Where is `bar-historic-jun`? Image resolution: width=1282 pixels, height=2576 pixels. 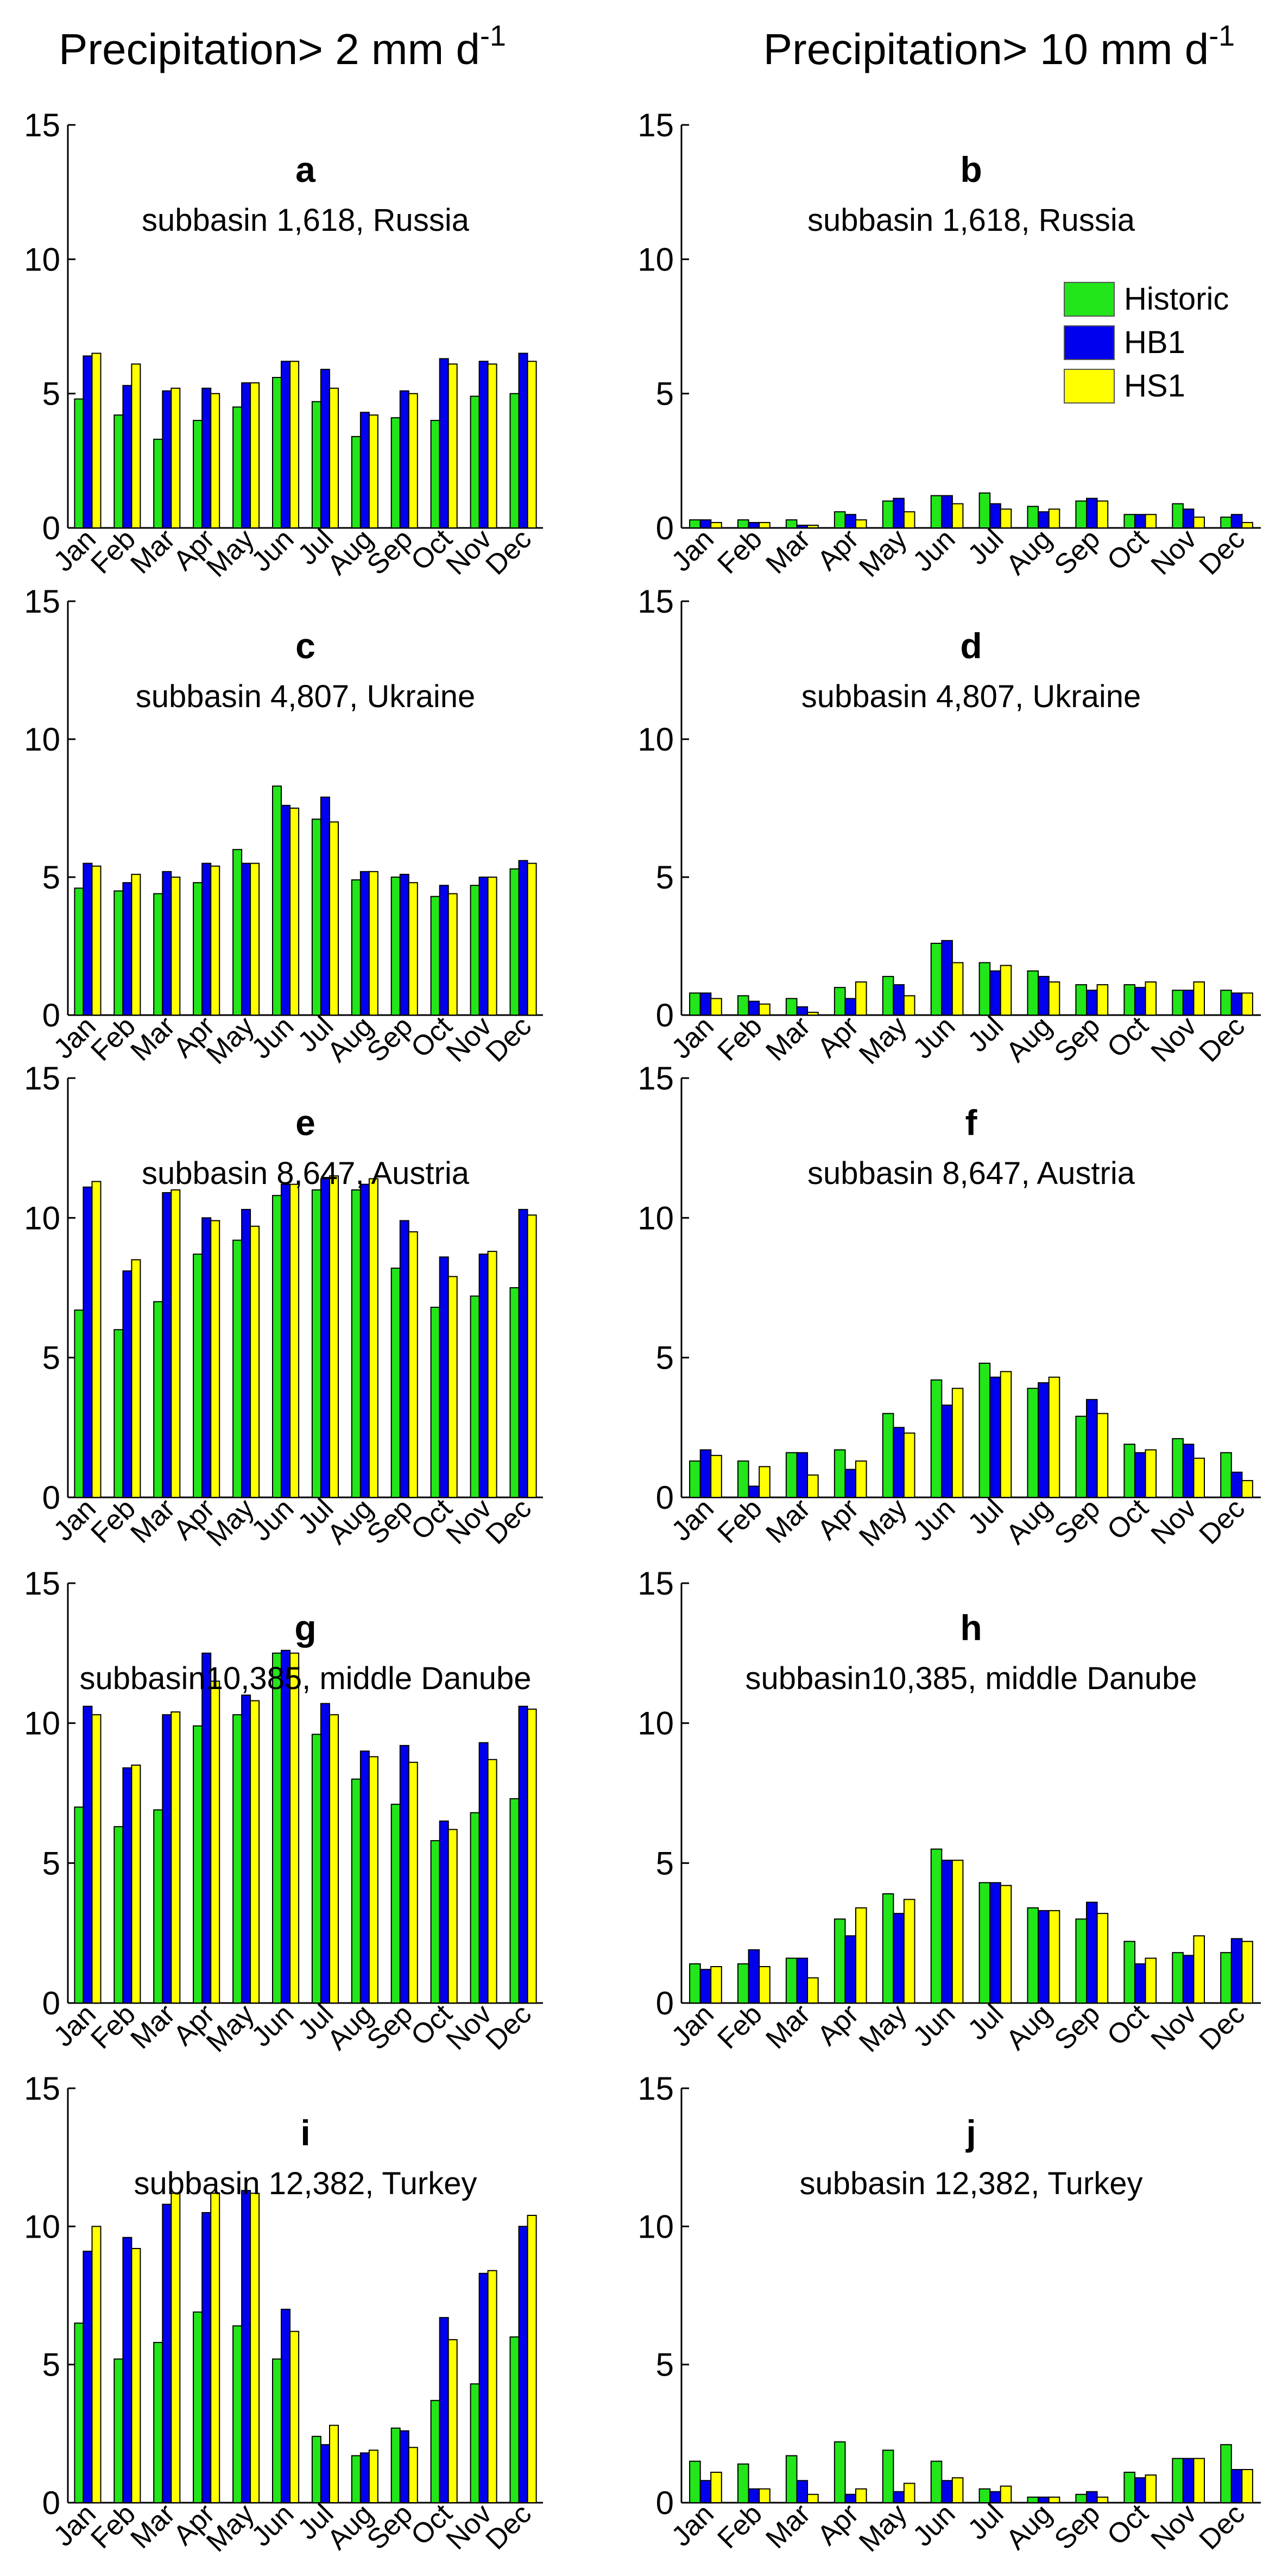 bar-historic-jun is located at coordinates (936, 511).